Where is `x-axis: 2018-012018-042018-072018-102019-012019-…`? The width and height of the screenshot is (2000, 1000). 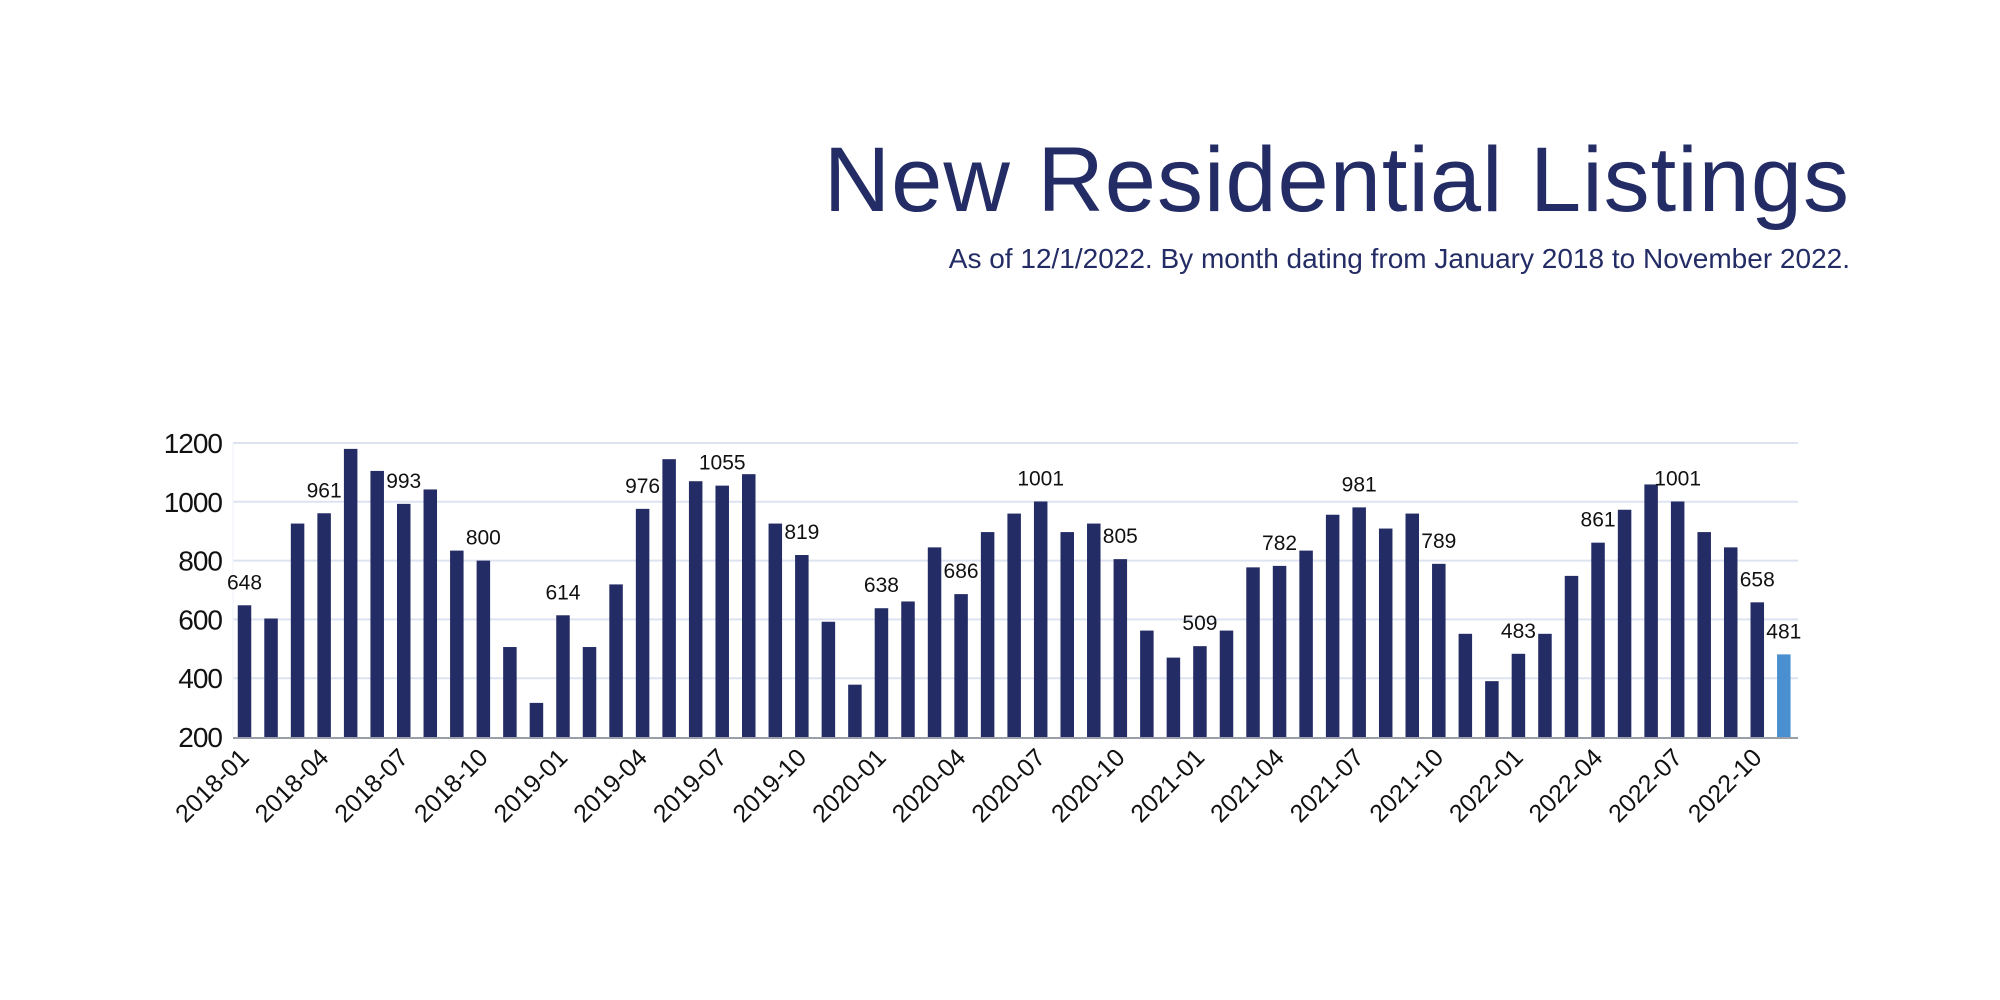
x-axis: 2018-012018-042018-072018-102019-012019-… is located at coordinates (968, 785).